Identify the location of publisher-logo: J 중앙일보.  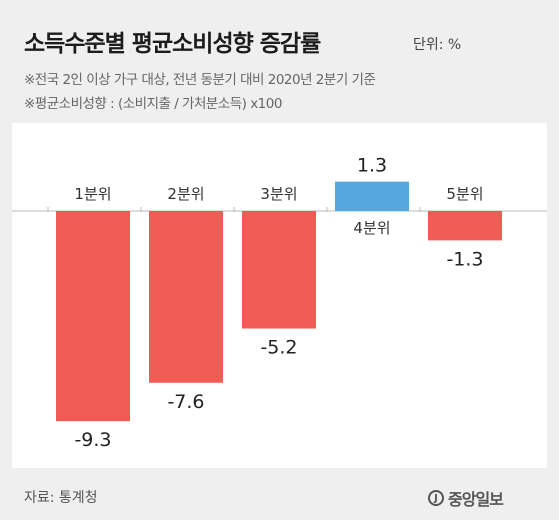
(466, 498).